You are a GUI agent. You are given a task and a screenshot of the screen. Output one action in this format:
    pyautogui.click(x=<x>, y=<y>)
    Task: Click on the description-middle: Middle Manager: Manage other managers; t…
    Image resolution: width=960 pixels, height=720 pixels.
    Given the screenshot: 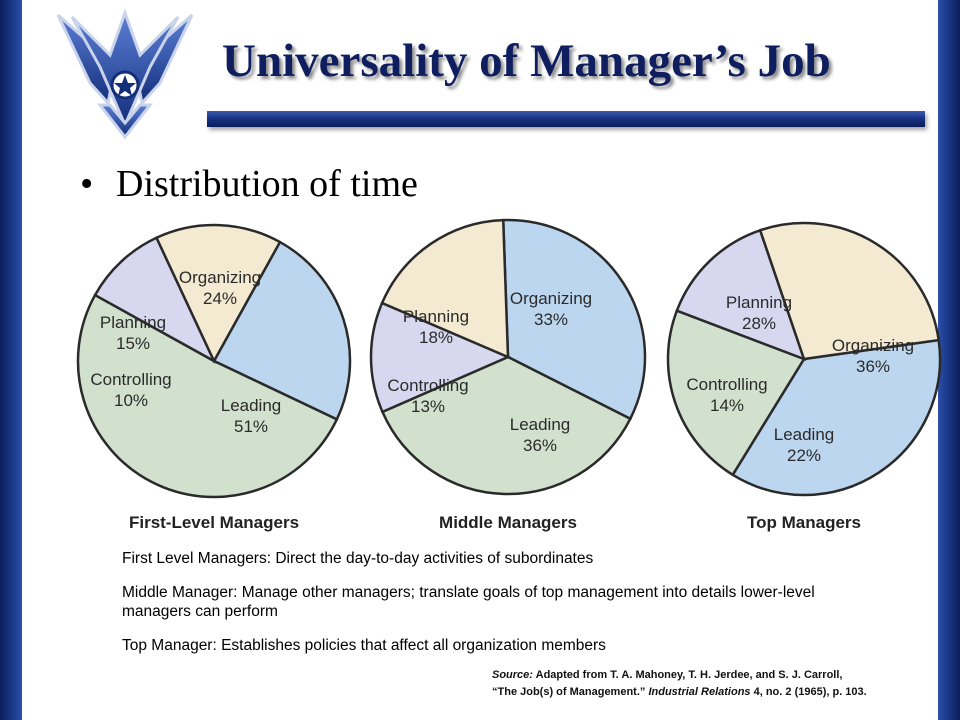 What is the action you would take?
    pyautogui.click(x=468, y=602)
    